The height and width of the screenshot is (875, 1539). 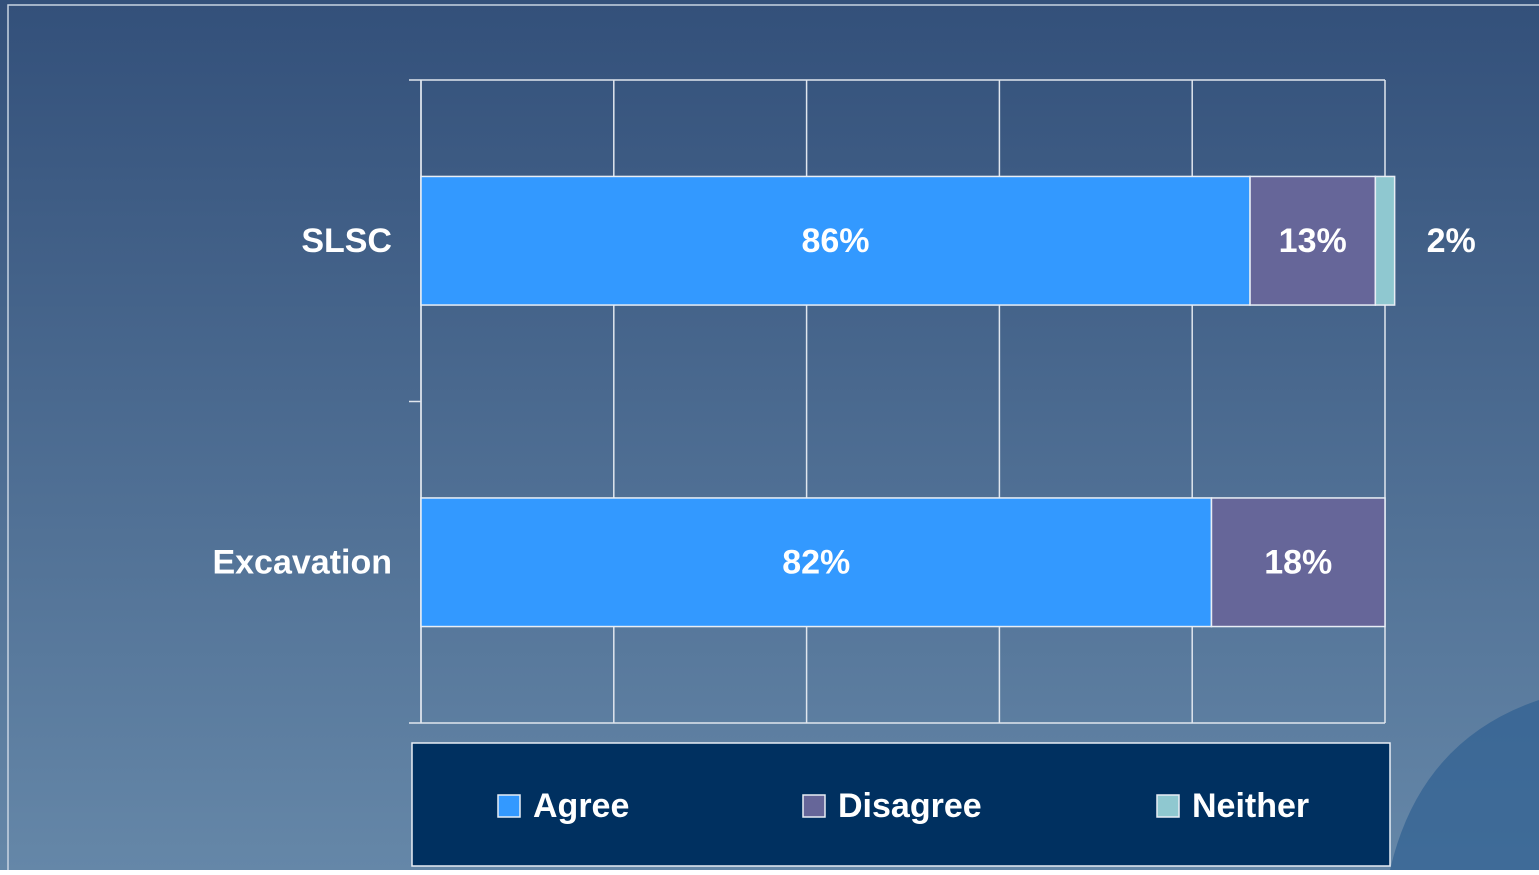 I want to click on category-label: SLSC, so click(x=346, y=241).